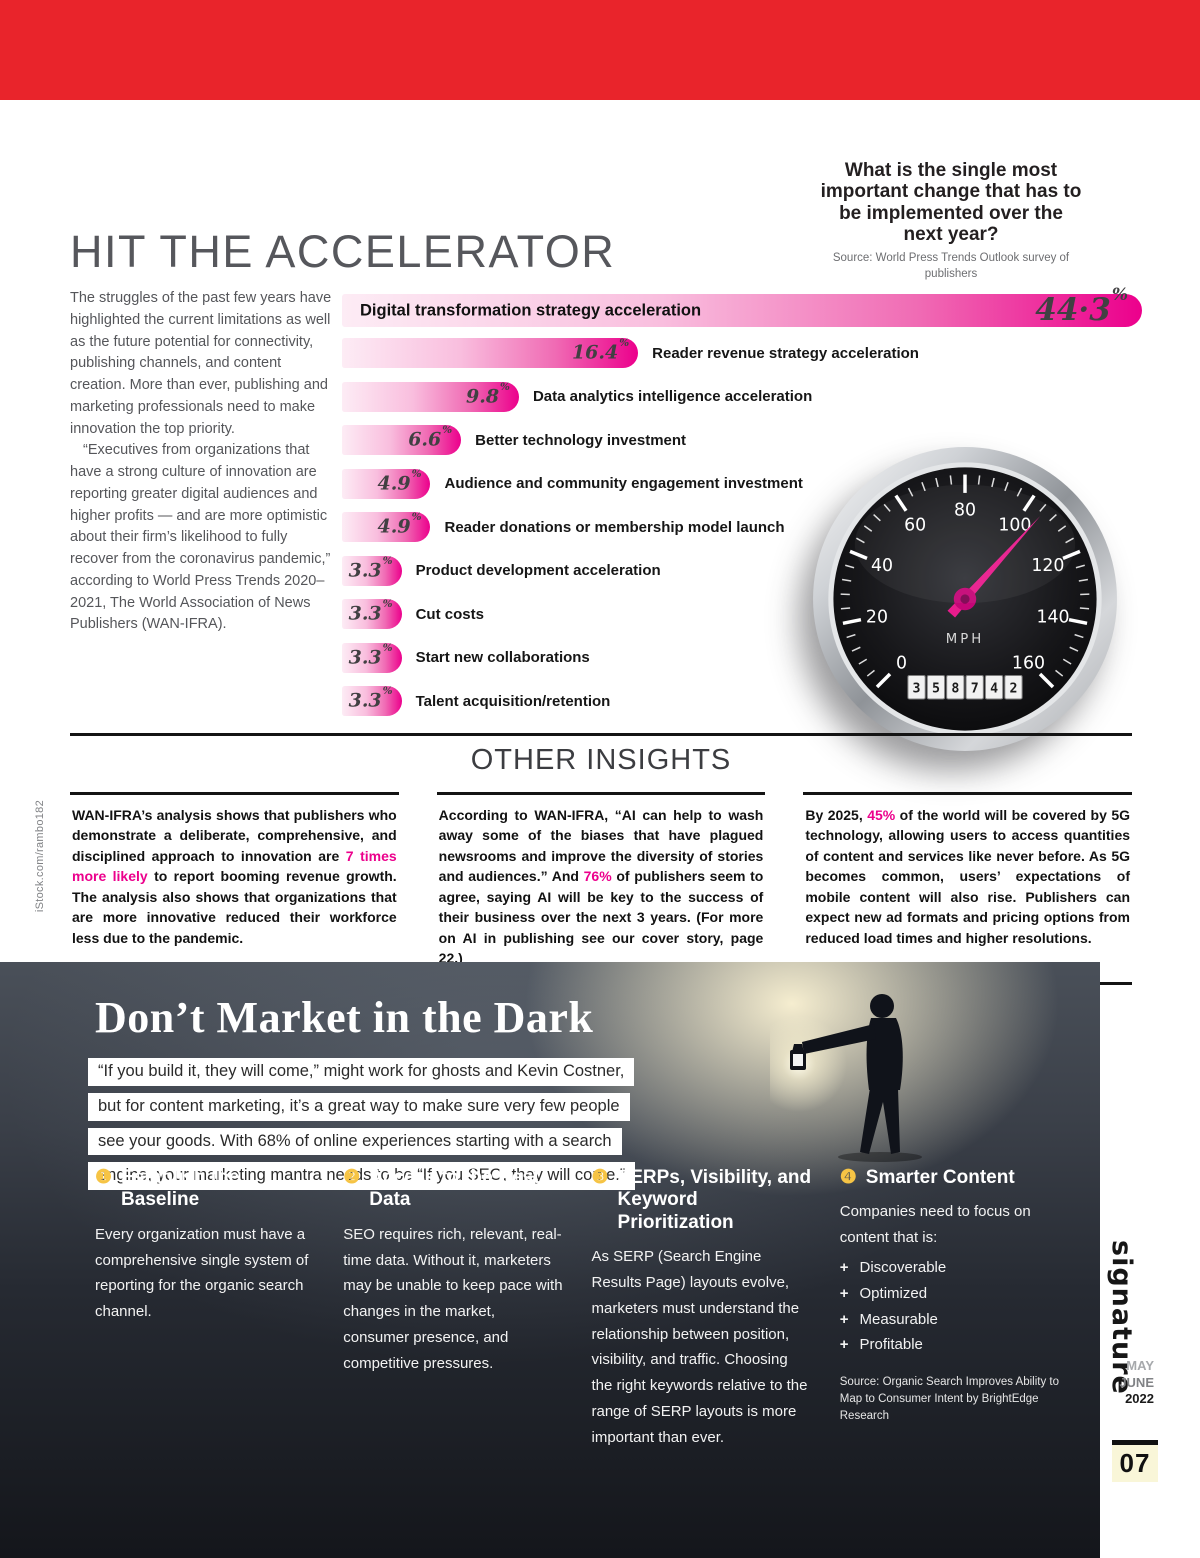  Describe the element at coordinates (742, 614) in the screenshot. I see `bar-row: 3.3% Cut costs` at that location.